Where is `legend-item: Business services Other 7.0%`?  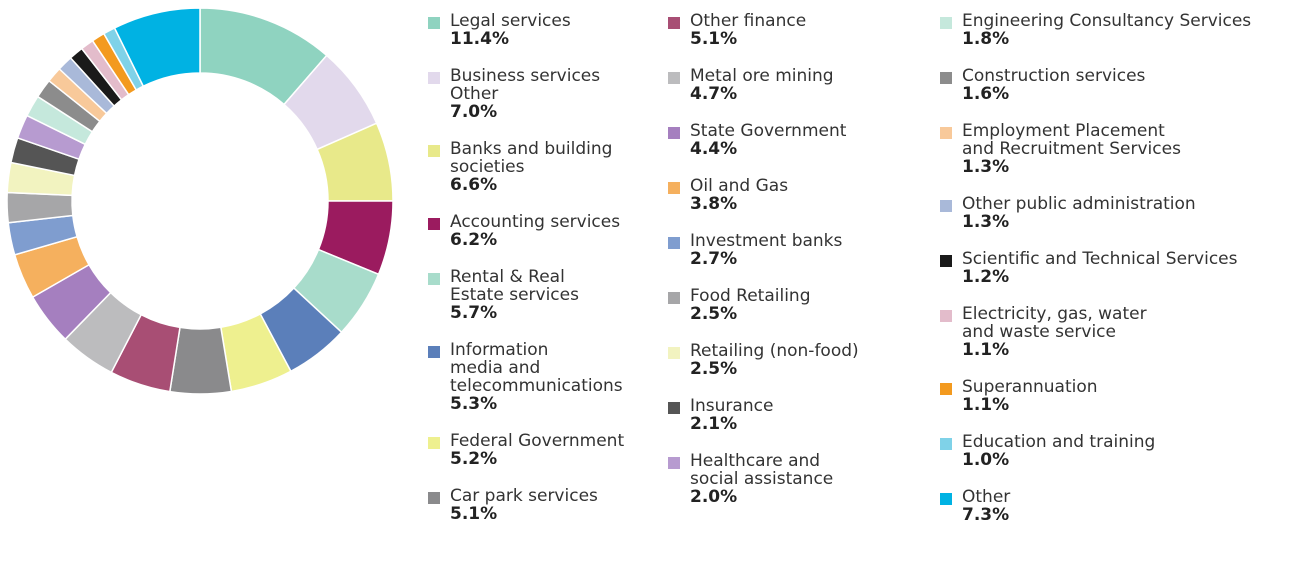
legend-item: Business services Other 7.0% is located at coordinates (526, 94).